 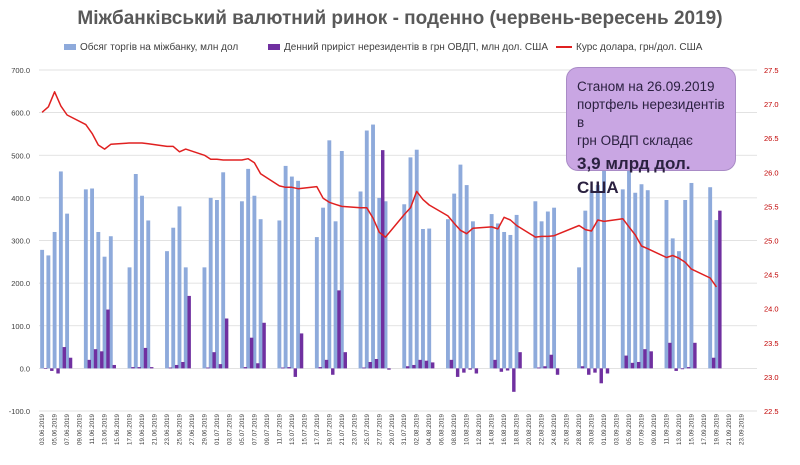 I want to click on x-tick-label: 17.09.2019, so click(x=704, y=429).